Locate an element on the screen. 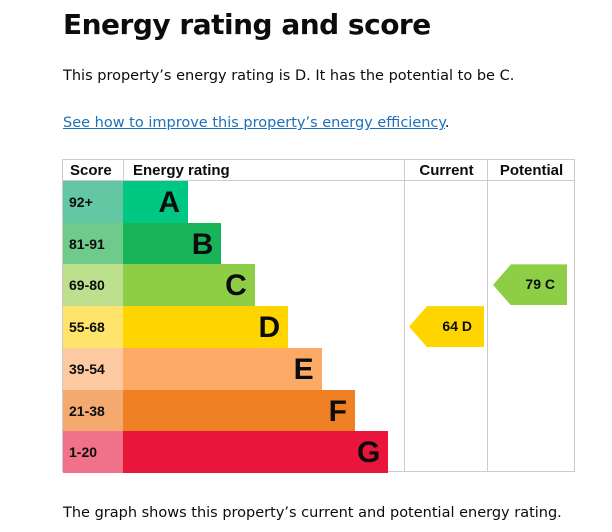  band-score: 92+ is located at coordinates (93, 202).